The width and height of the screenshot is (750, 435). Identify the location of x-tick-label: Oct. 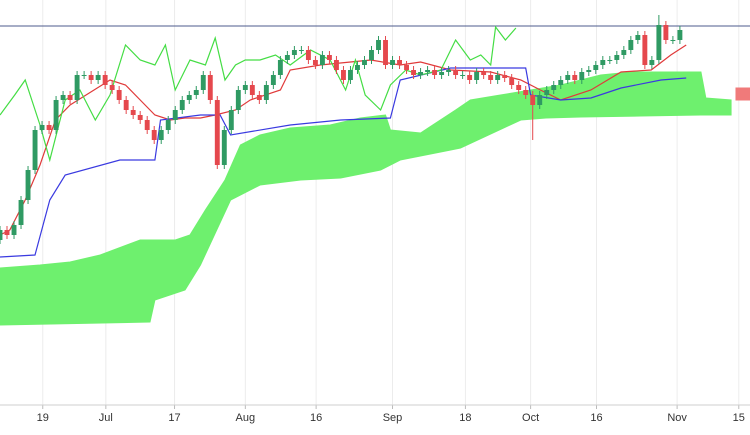
(530, 418).